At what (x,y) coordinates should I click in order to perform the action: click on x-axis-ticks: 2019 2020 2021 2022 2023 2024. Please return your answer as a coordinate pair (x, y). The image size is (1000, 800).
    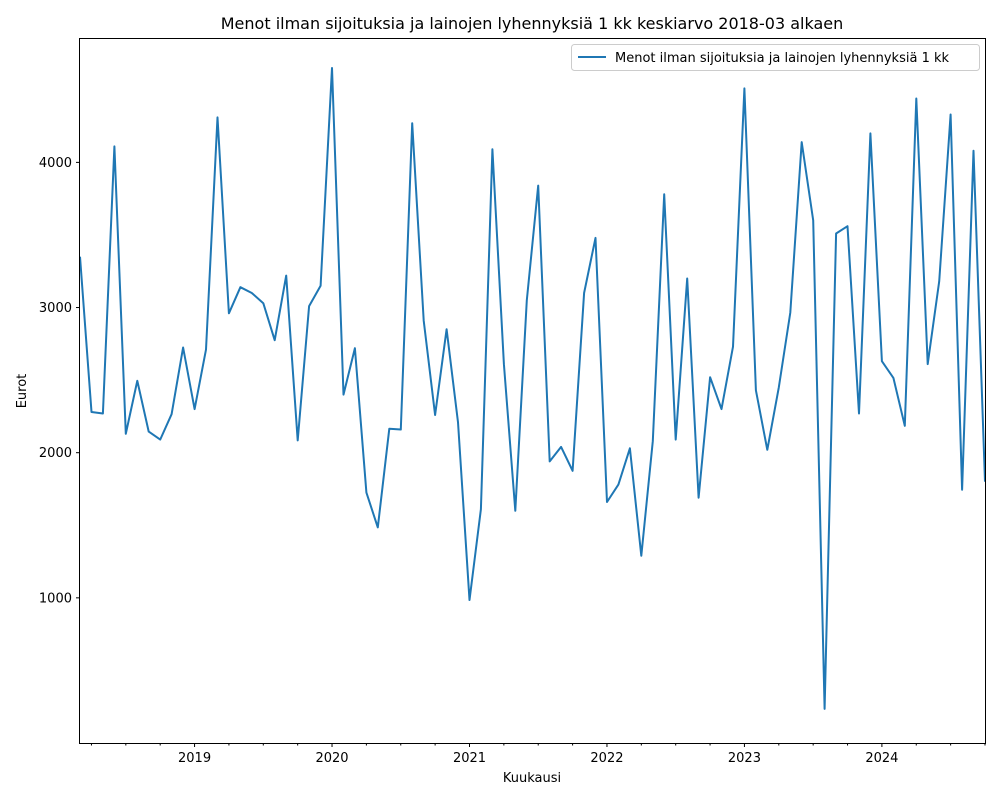
    Looking at the image, I should click on (538, 754).